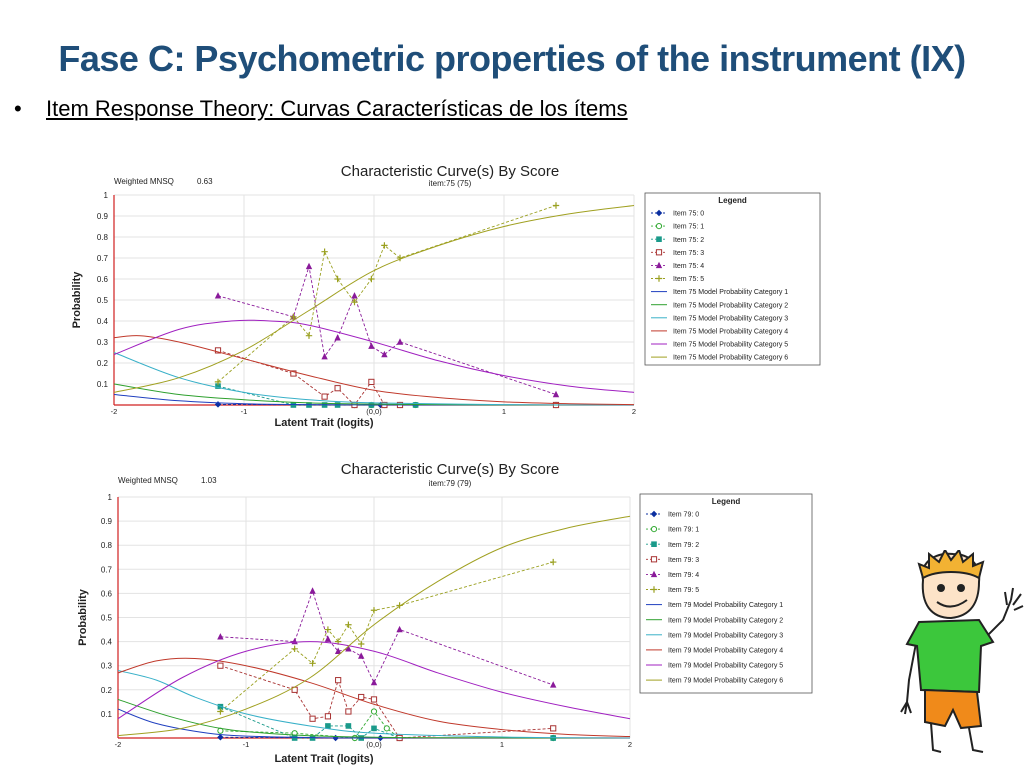 This screenshot has height=768, width=1024. I want to click on legend-entry: Item 79 Model Probability Category 1, so click(725, 605).